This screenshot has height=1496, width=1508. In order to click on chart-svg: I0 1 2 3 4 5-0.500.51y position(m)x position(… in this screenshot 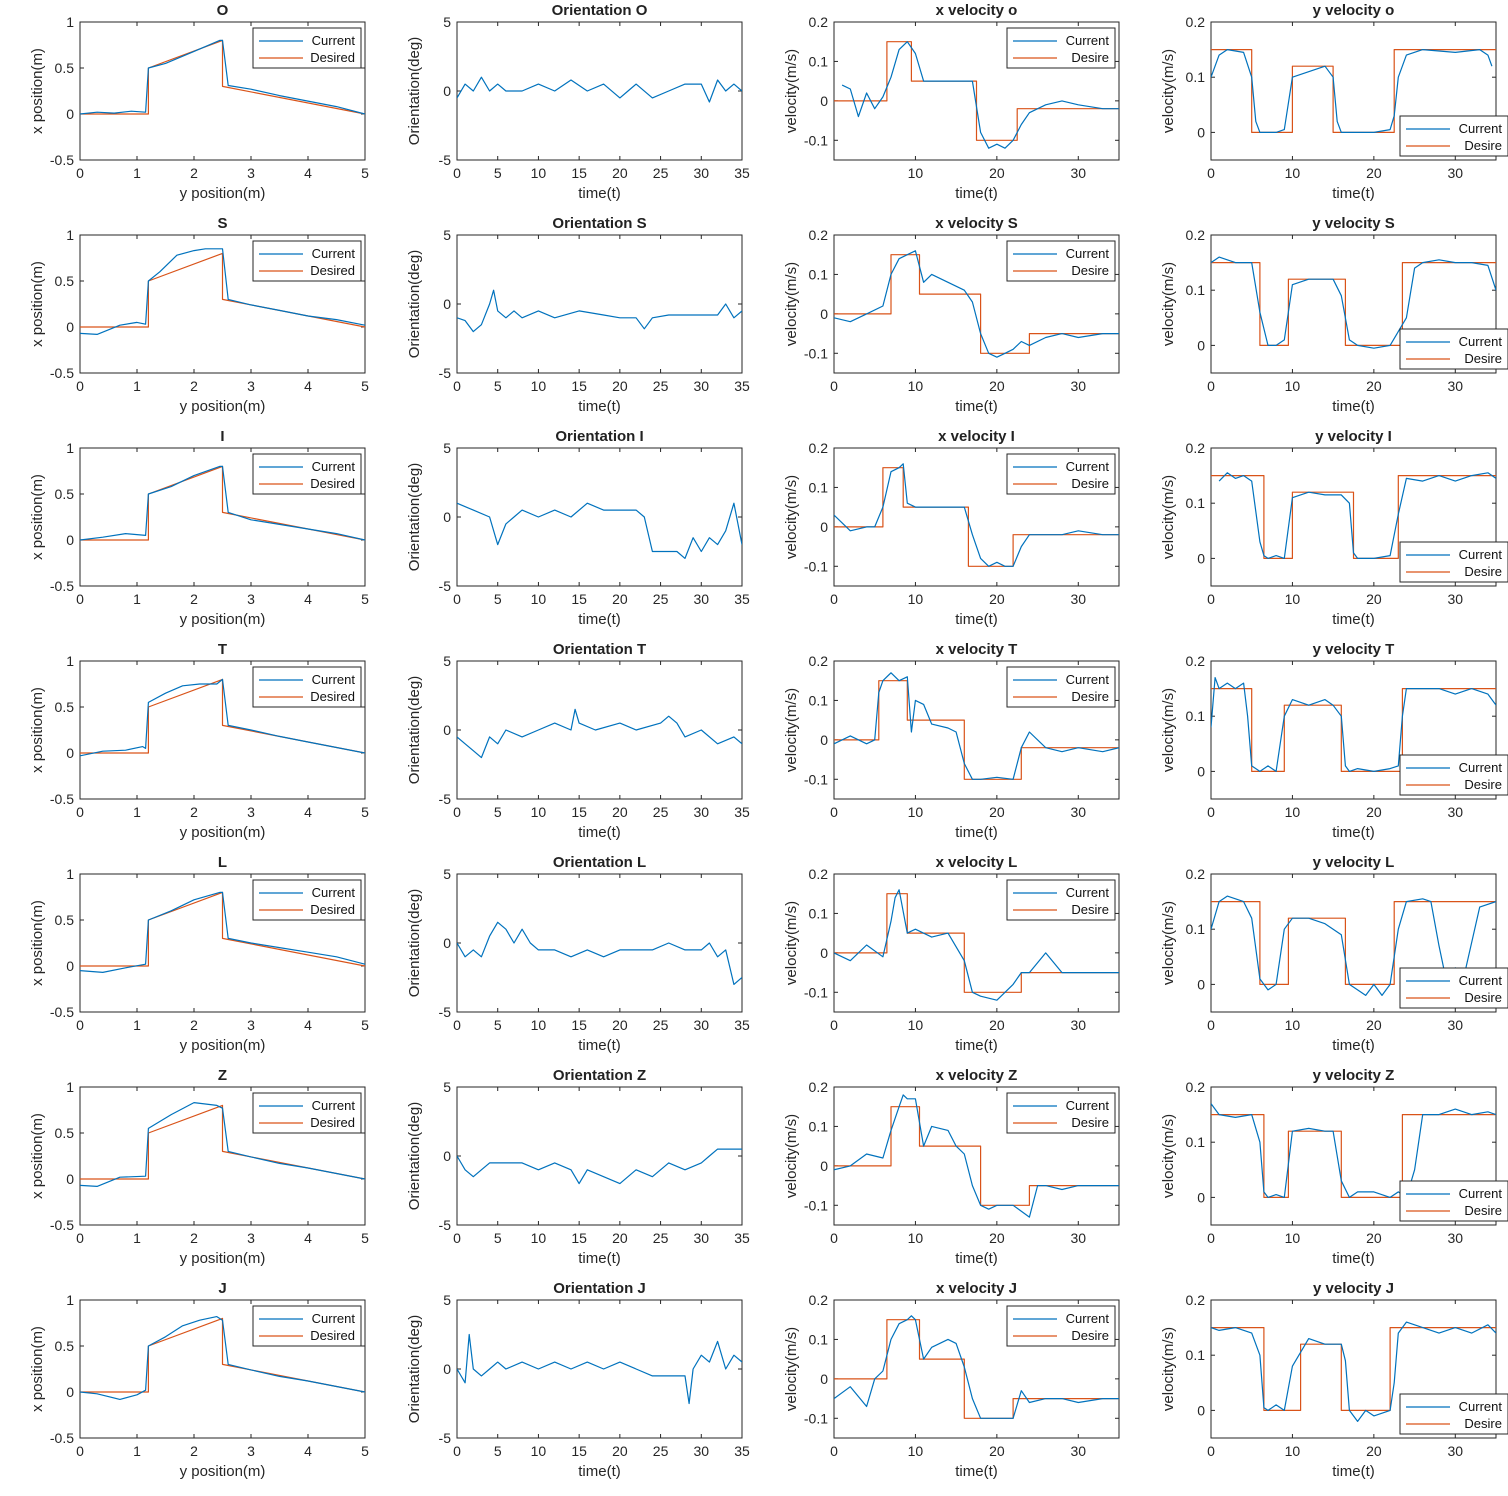, I will do `click(199, 528)`.